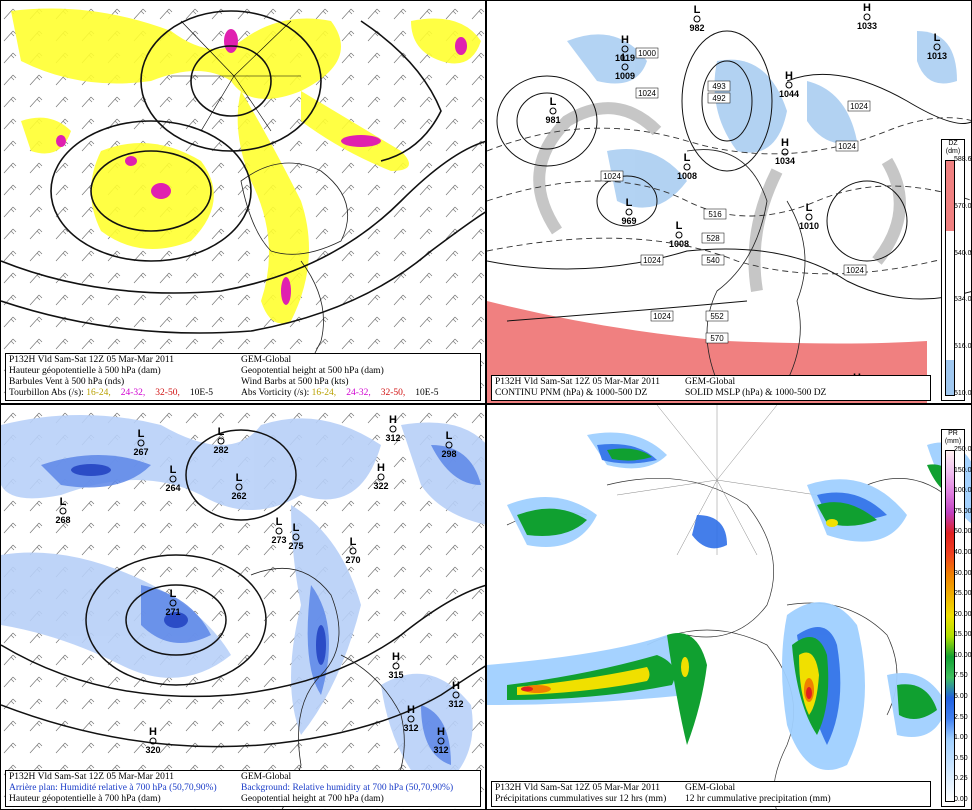  I want to click on pressure-center: H 312, so click(392, 428).